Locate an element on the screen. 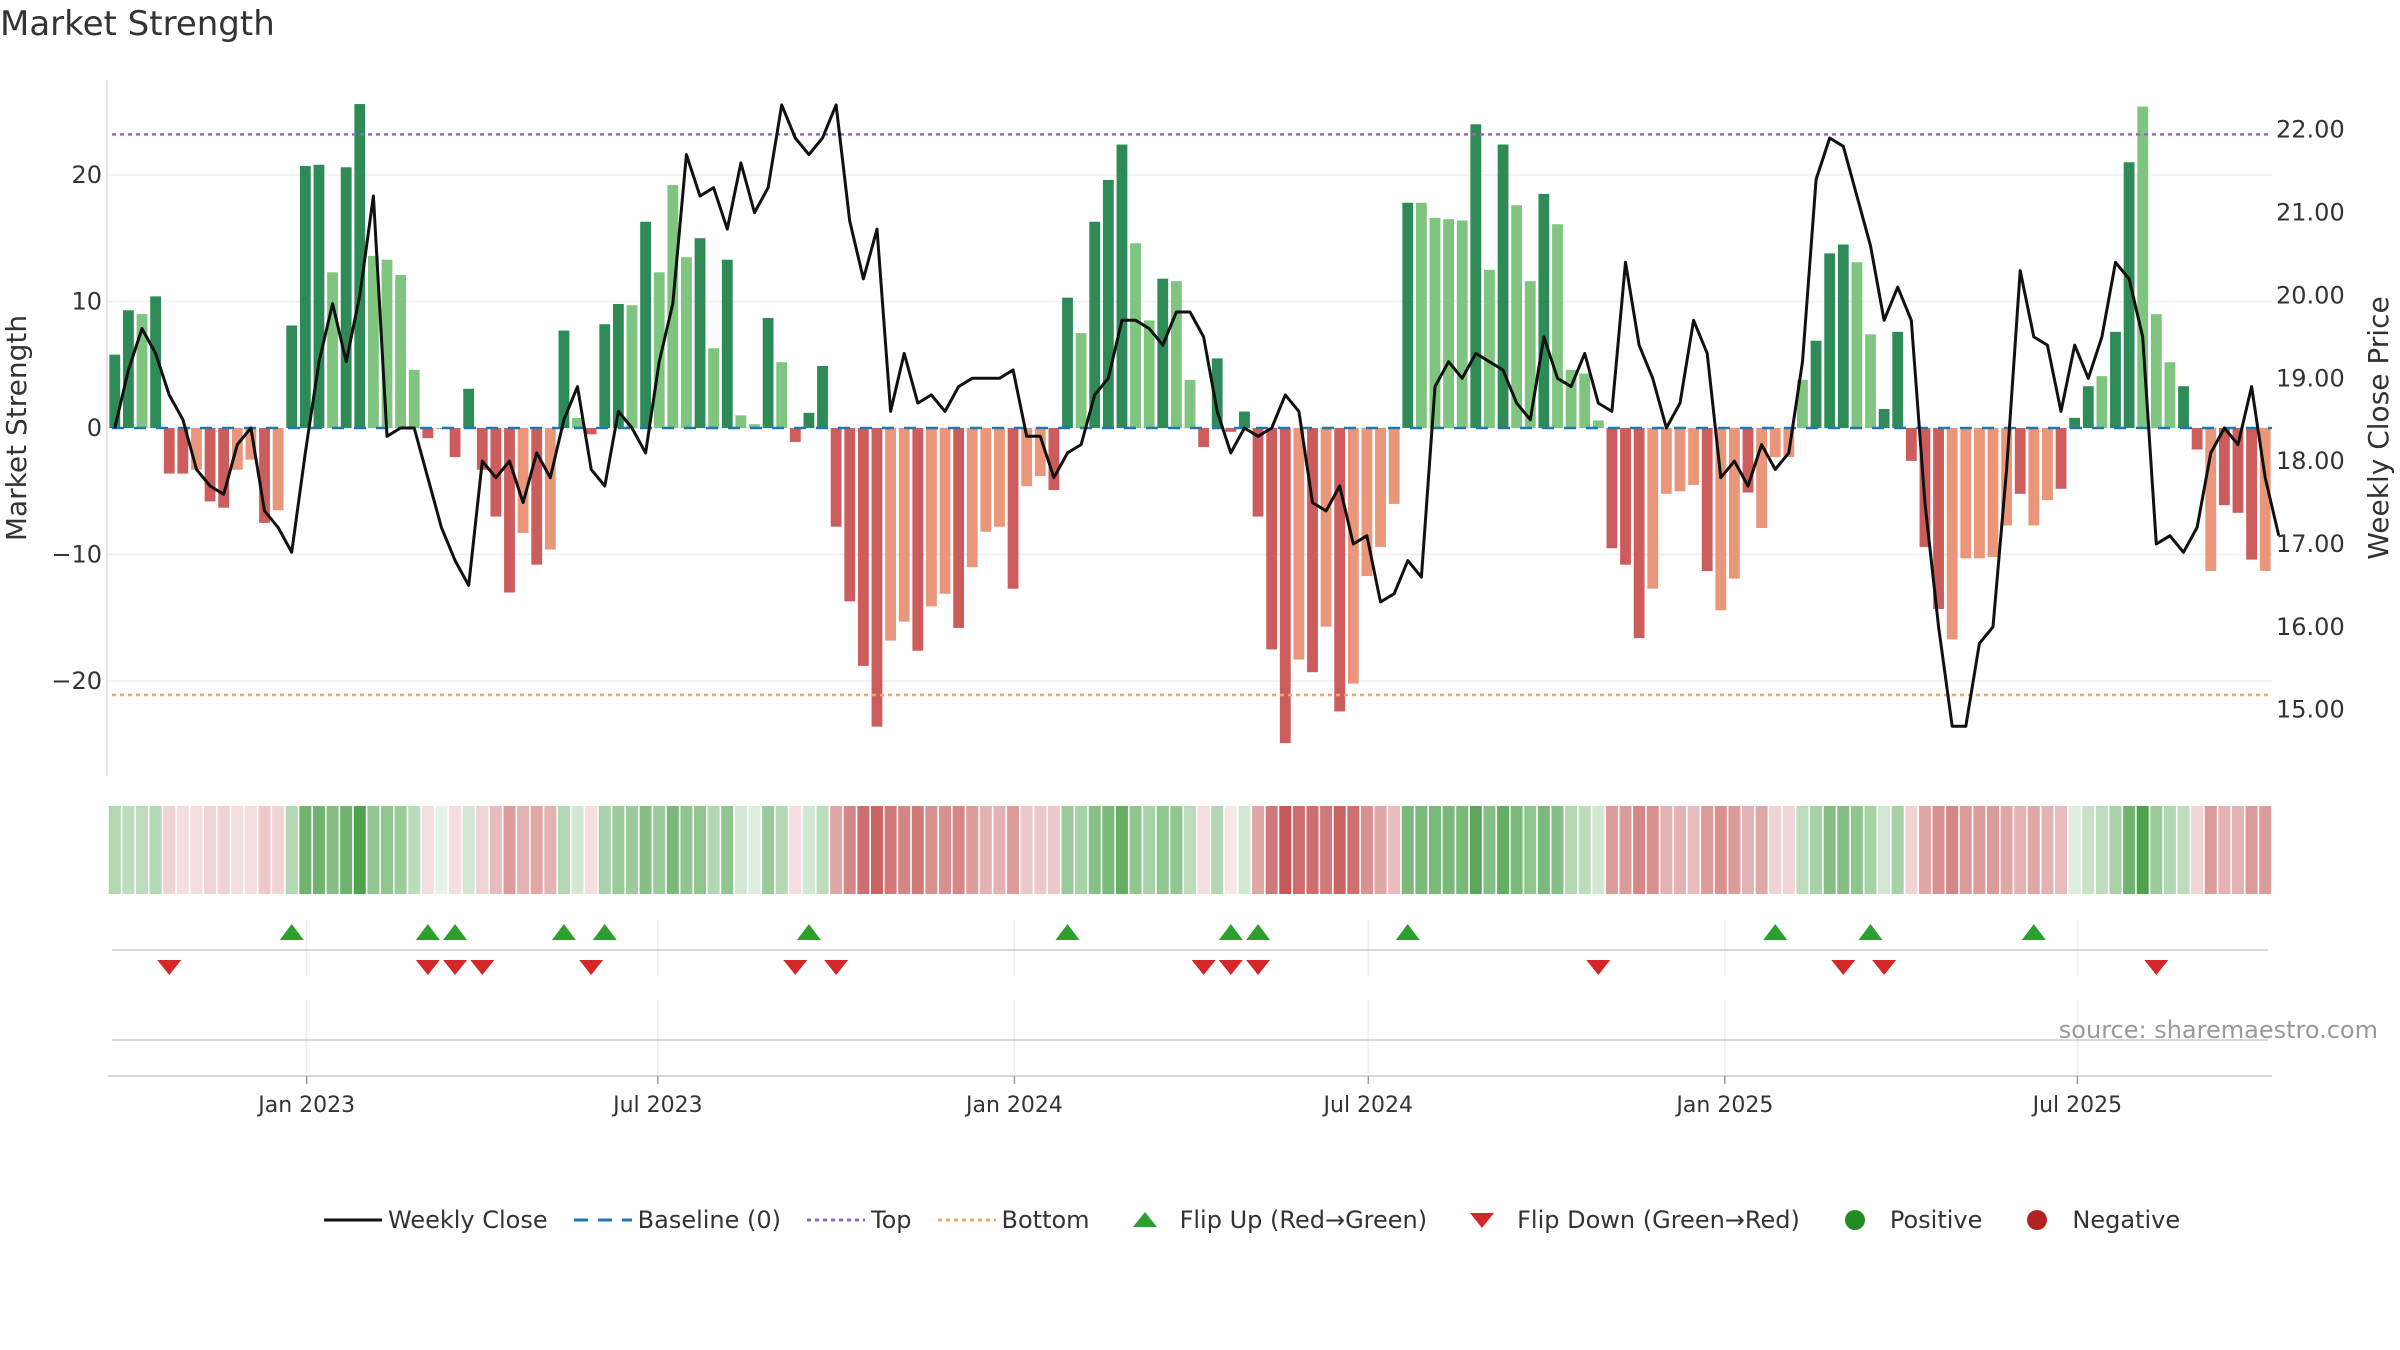 This screenshot has width=2400, height=1350. circle-icon is located at coordinates (1855, 1220).